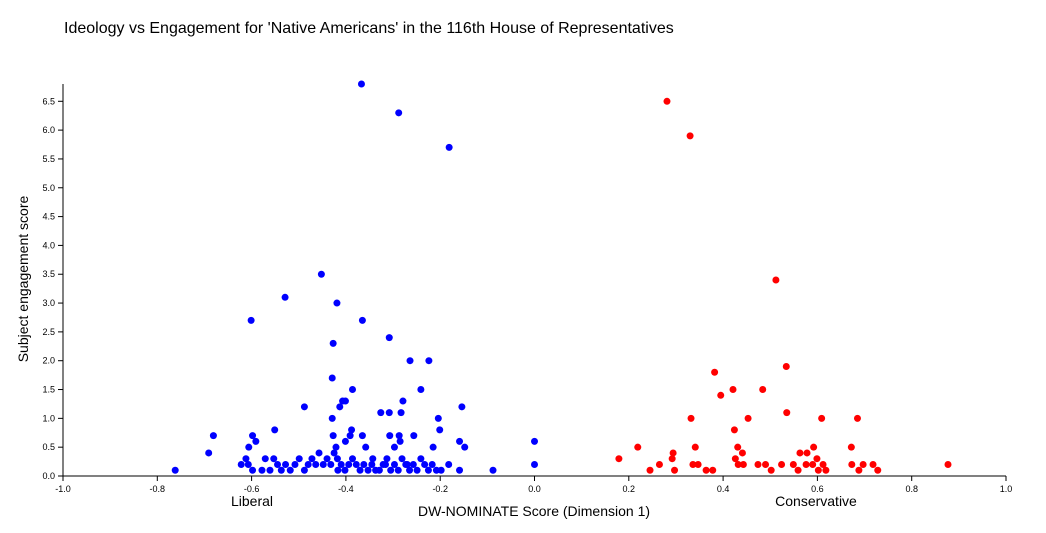 The image size is (1046, 533). I want to click on x-tick-label: 0.4, so click(723, 489).